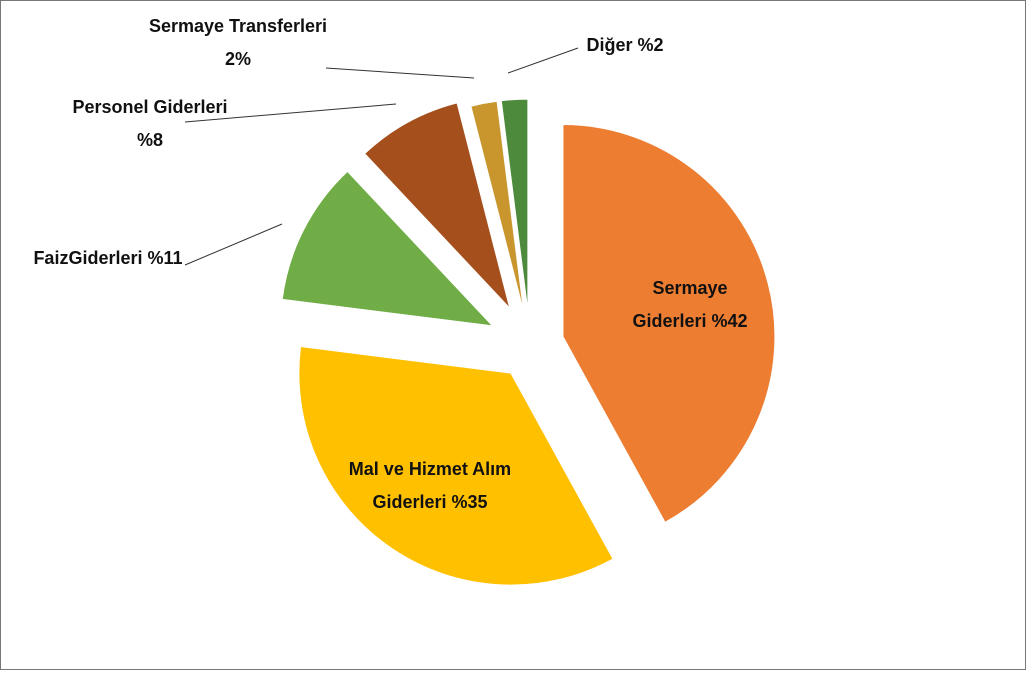 The height and width of the screenshot is (677, 1033). I want to click on value-label: 2%, so click(237, 59).